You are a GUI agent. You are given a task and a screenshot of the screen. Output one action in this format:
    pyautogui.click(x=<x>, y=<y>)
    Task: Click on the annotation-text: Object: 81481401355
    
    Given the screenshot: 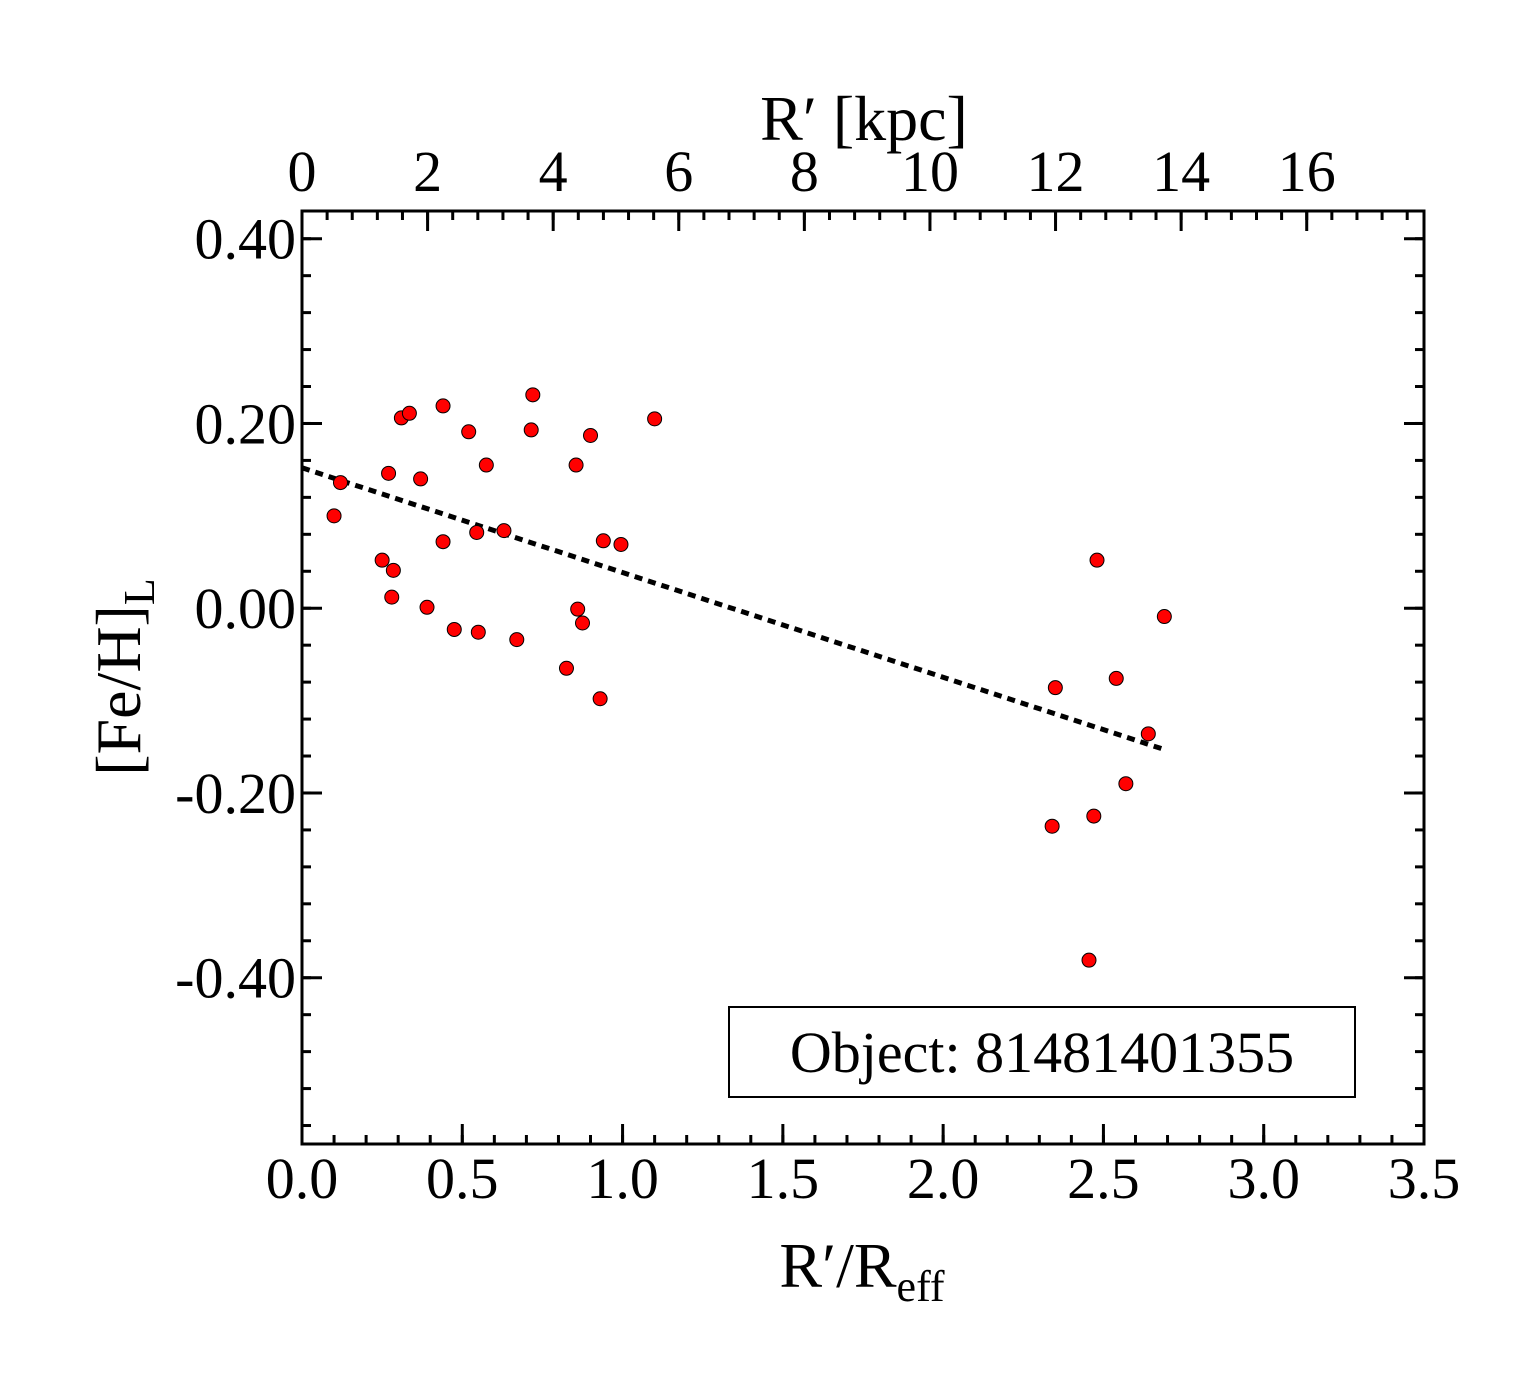 What is the action you would take?
    pyautogui.click(x=1042, y=1052)
    